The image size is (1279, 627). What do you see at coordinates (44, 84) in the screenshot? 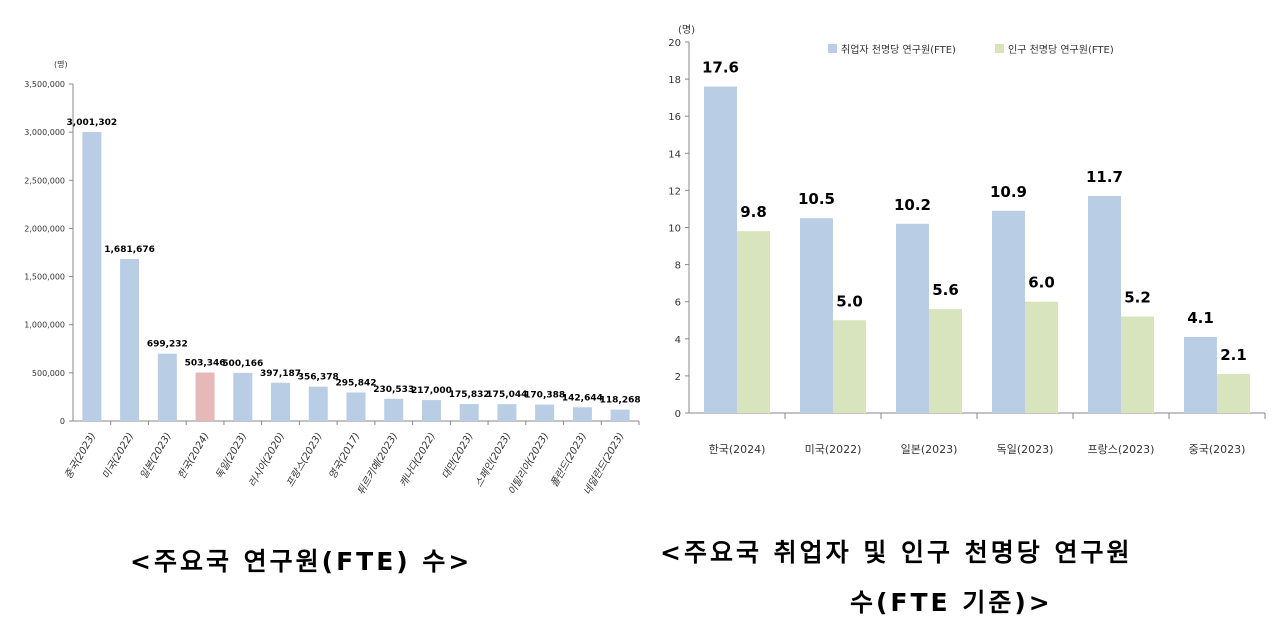
I see `left-y-tick-label: 3,500,000` at bounding box center [44, 84].